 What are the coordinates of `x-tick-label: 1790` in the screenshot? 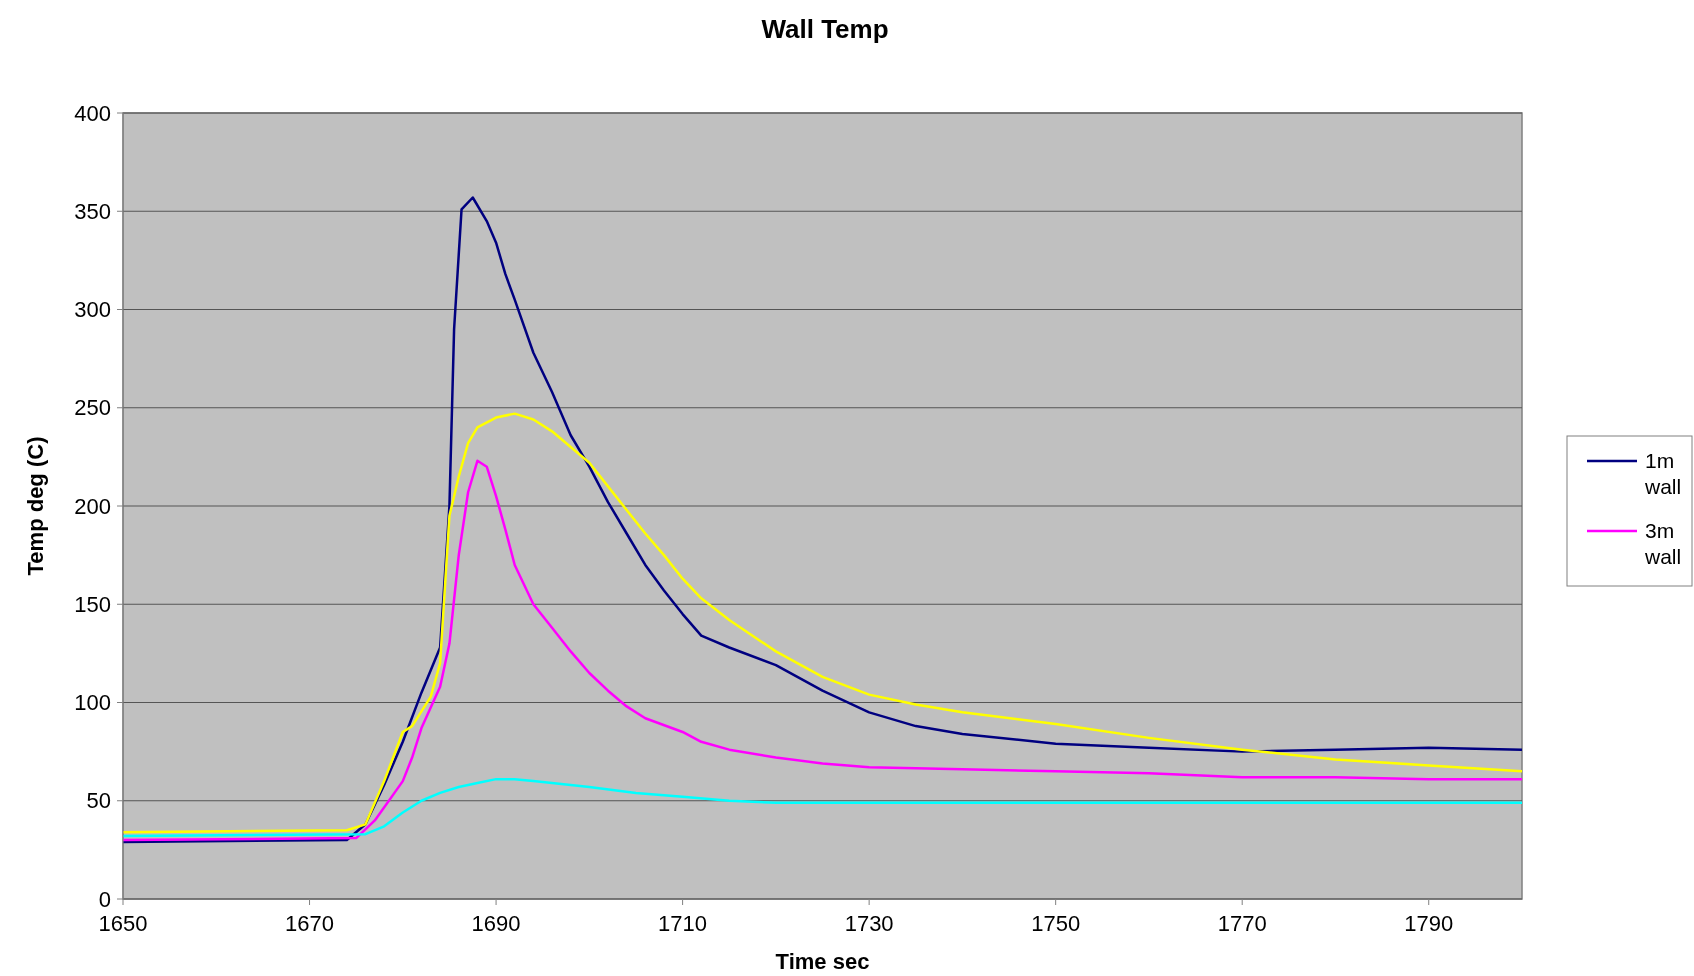 It's located at (1429, 923).